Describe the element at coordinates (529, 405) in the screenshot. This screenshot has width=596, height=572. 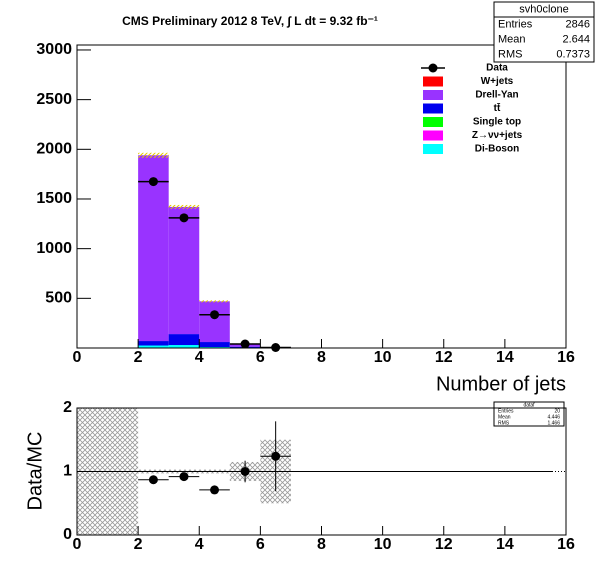
I see `stats-title: dataf` at that location.